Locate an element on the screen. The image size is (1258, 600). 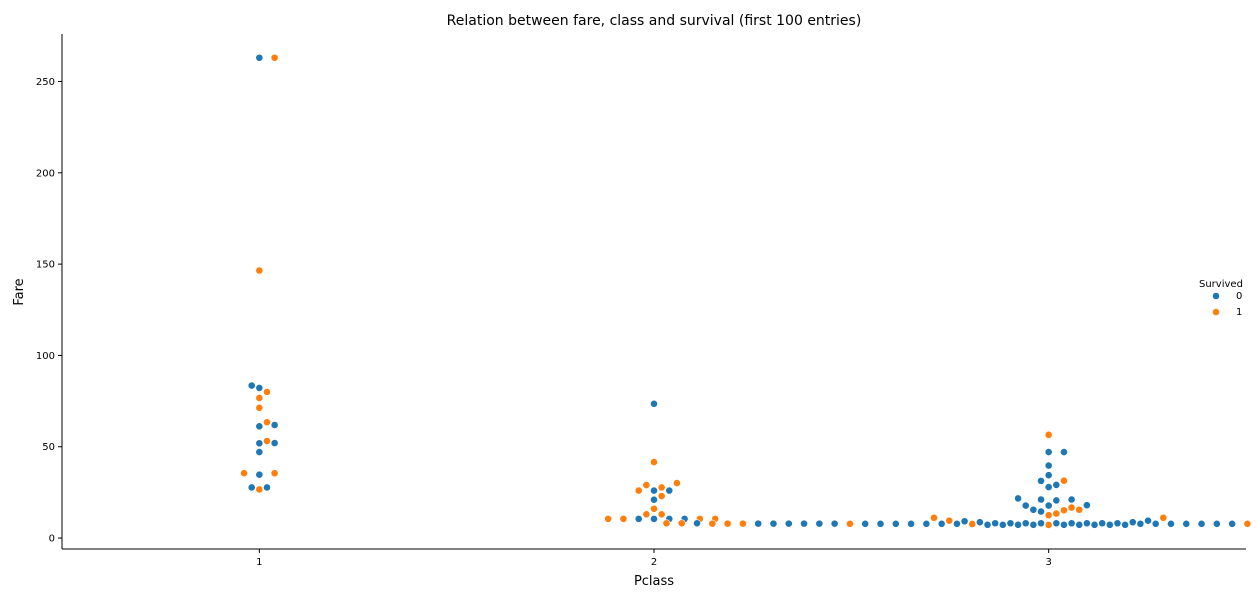
legend-label: 1 is located at coordinates (1239, 312).